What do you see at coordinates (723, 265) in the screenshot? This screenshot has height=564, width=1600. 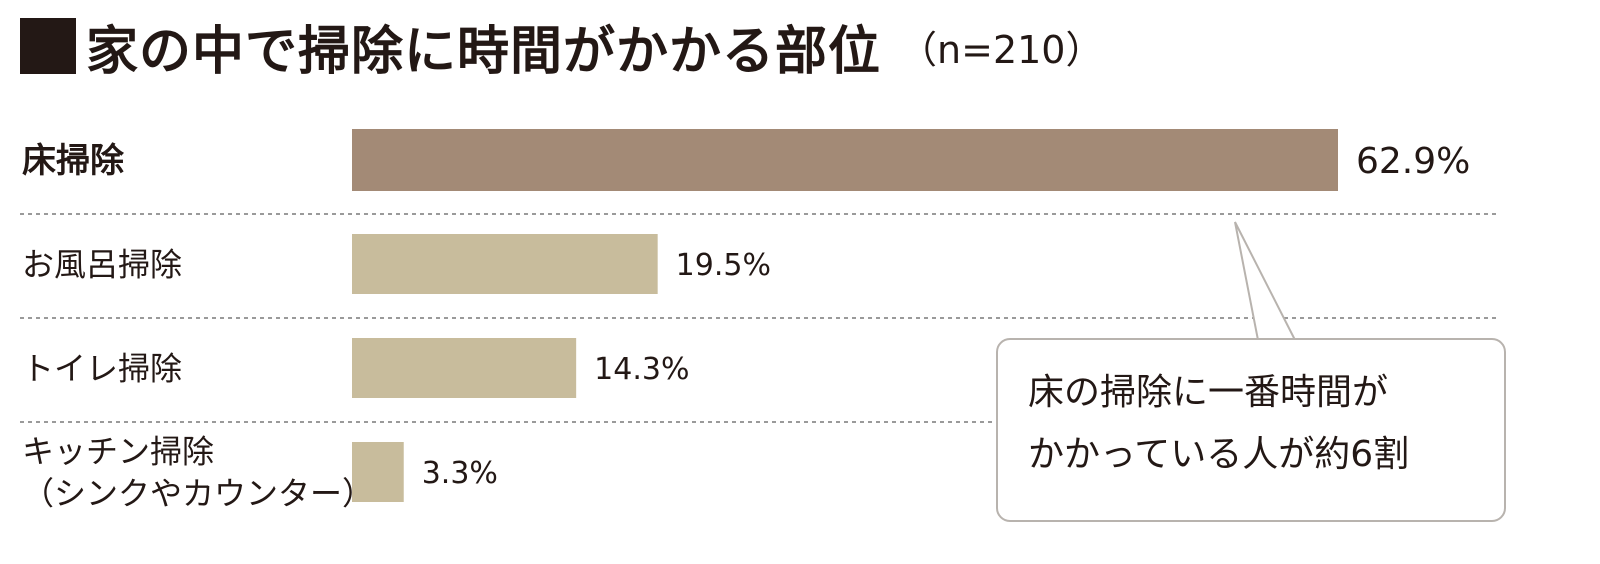 I see `value-label-1: 19.5%` at bounding box center [723, 265].